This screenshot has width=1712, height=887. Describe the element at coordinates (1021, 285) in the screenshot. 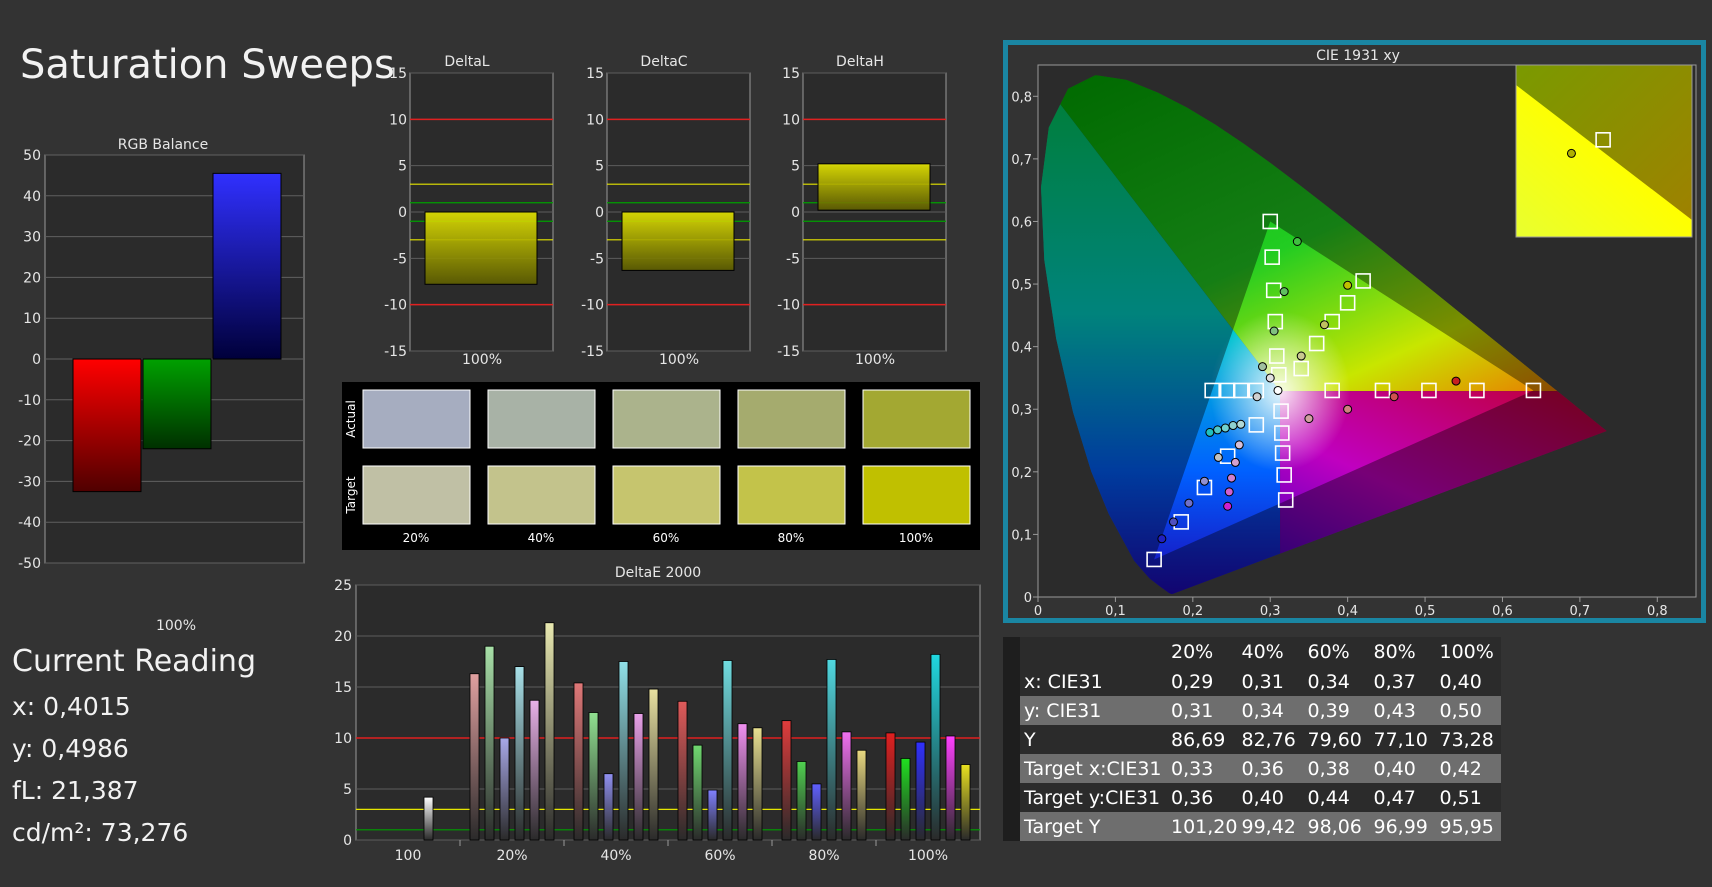

I see `y-tick-label: 0,5` at that location.